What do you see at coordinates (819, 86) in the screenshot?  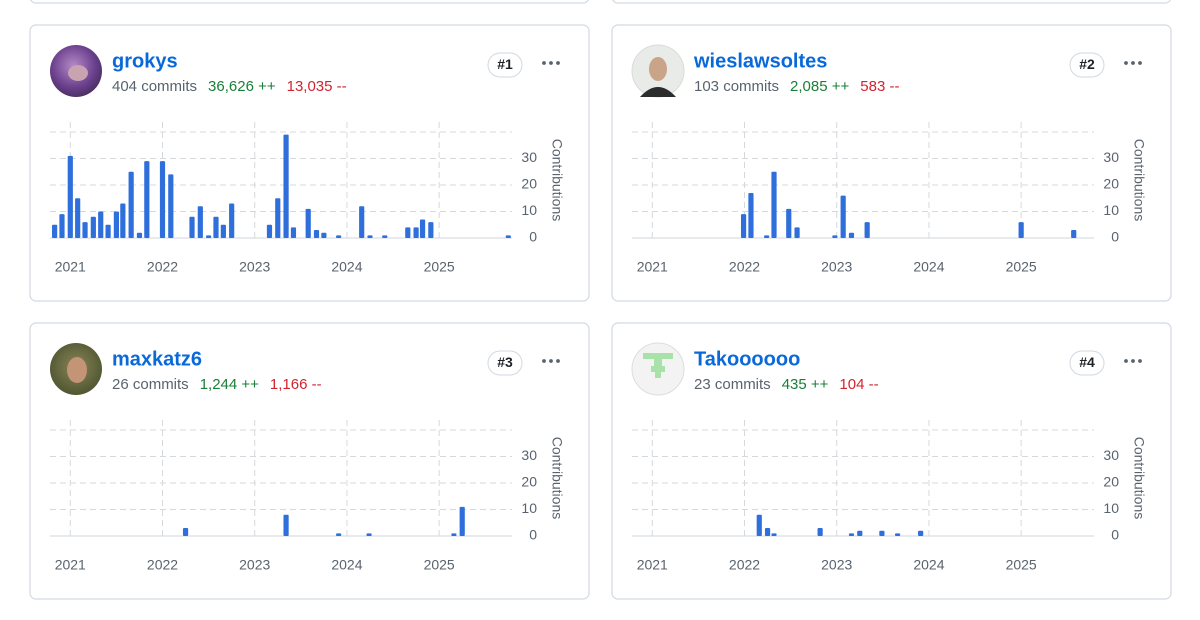 I see `stat-additions: 2,085 ++` at bounding box center [819, 86].